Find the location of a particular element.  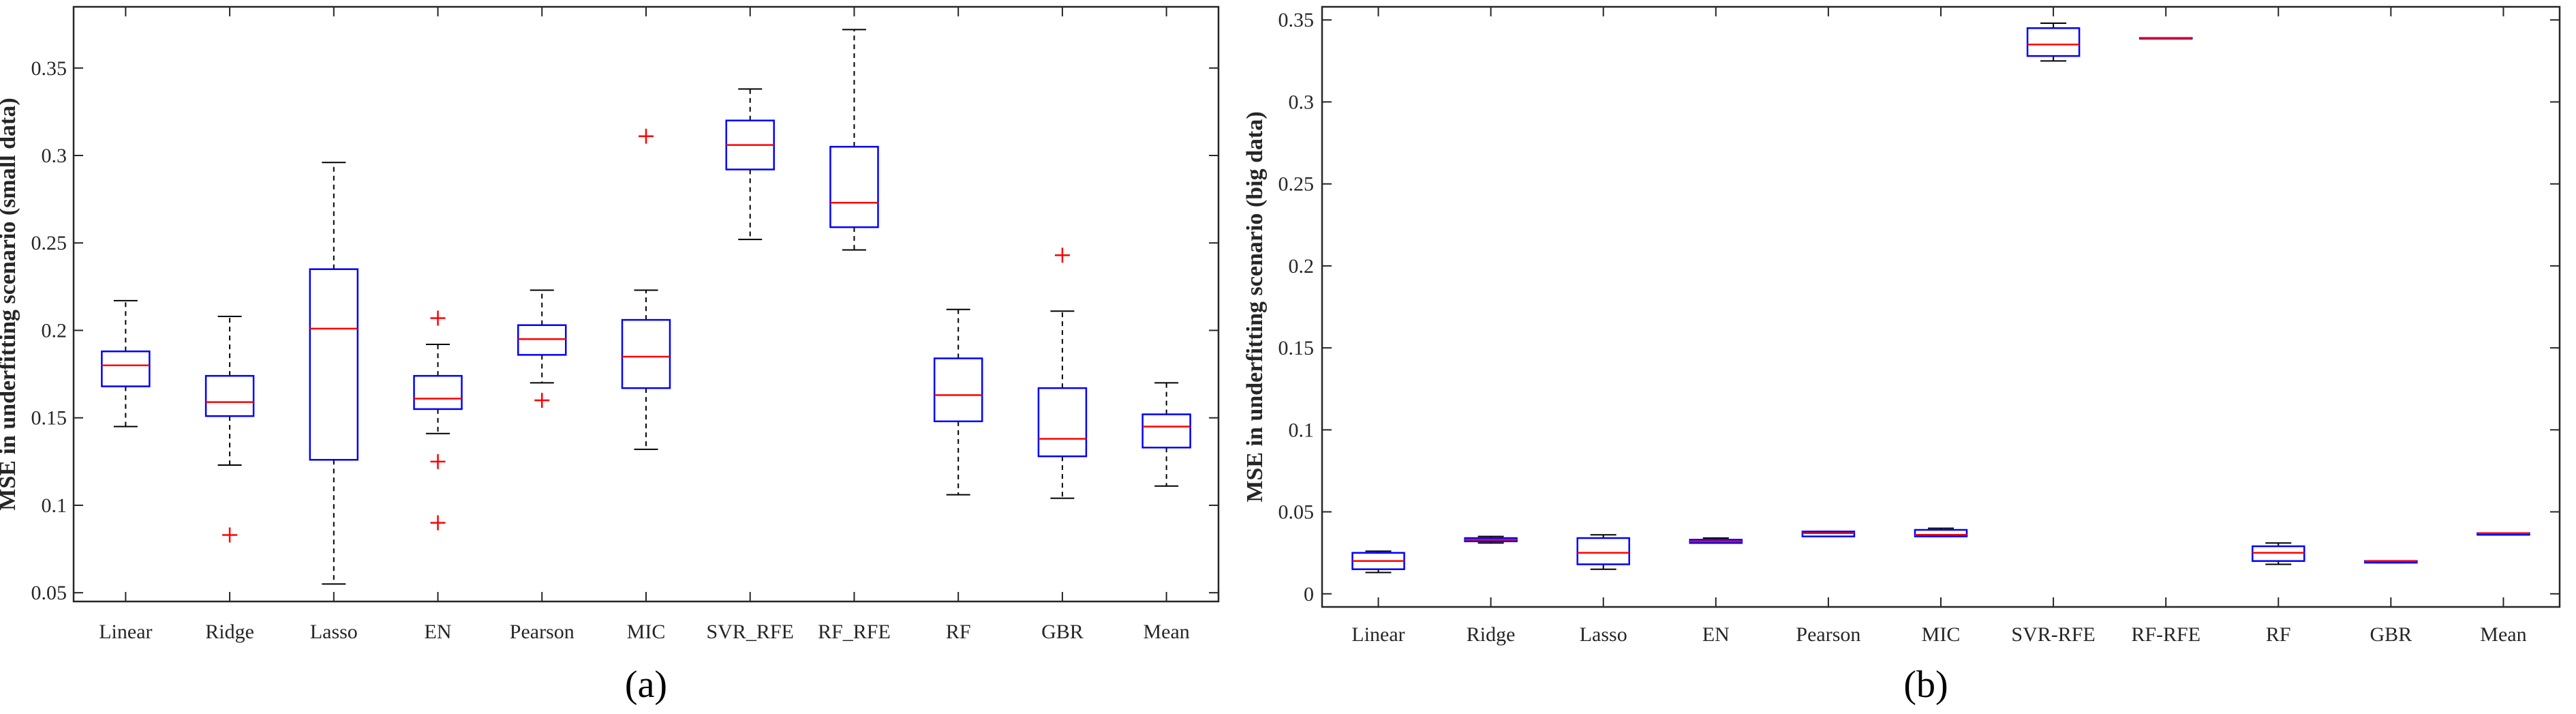

panel-a-xtick-label: Linear is located at coordinates (125, 632).